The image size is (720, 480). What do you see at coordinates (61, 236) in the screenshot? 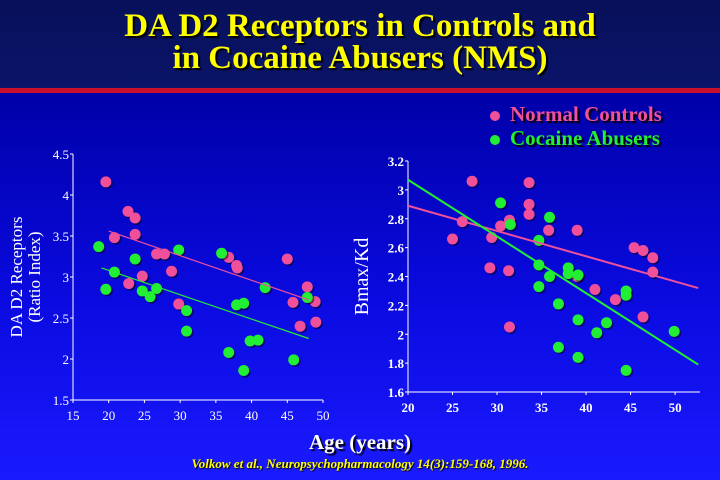
I see `y-tick-label: 3.5` at bounding box center [61, 236].